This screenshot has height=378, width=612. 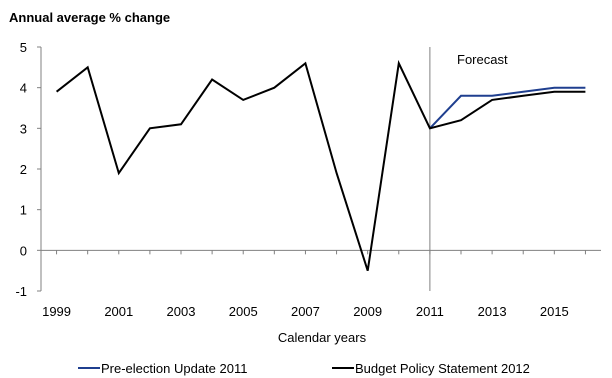 What do you see at coordinates (367, 311) in the screenshot?
I see `x-tick-label: 2009` at bounding box center [367, 311].